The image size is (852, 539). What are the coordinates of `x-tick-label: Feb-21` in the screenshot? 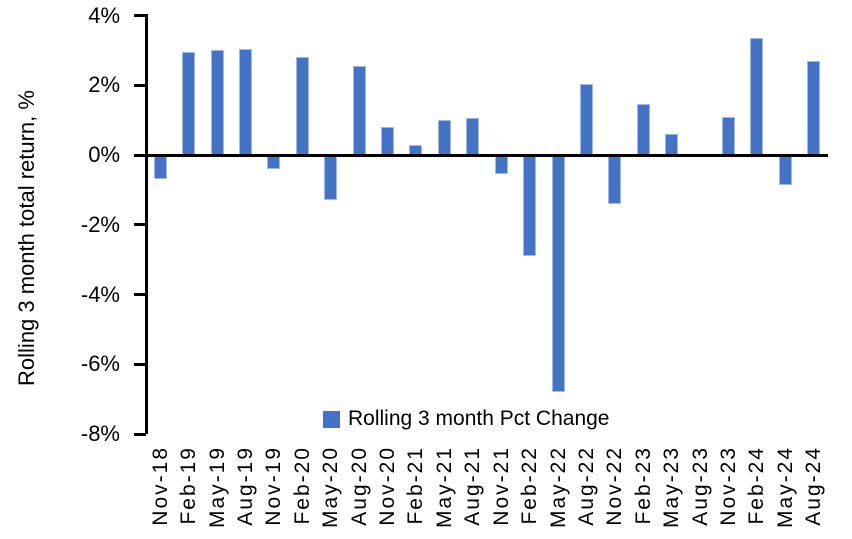 It's located at (416, 485).